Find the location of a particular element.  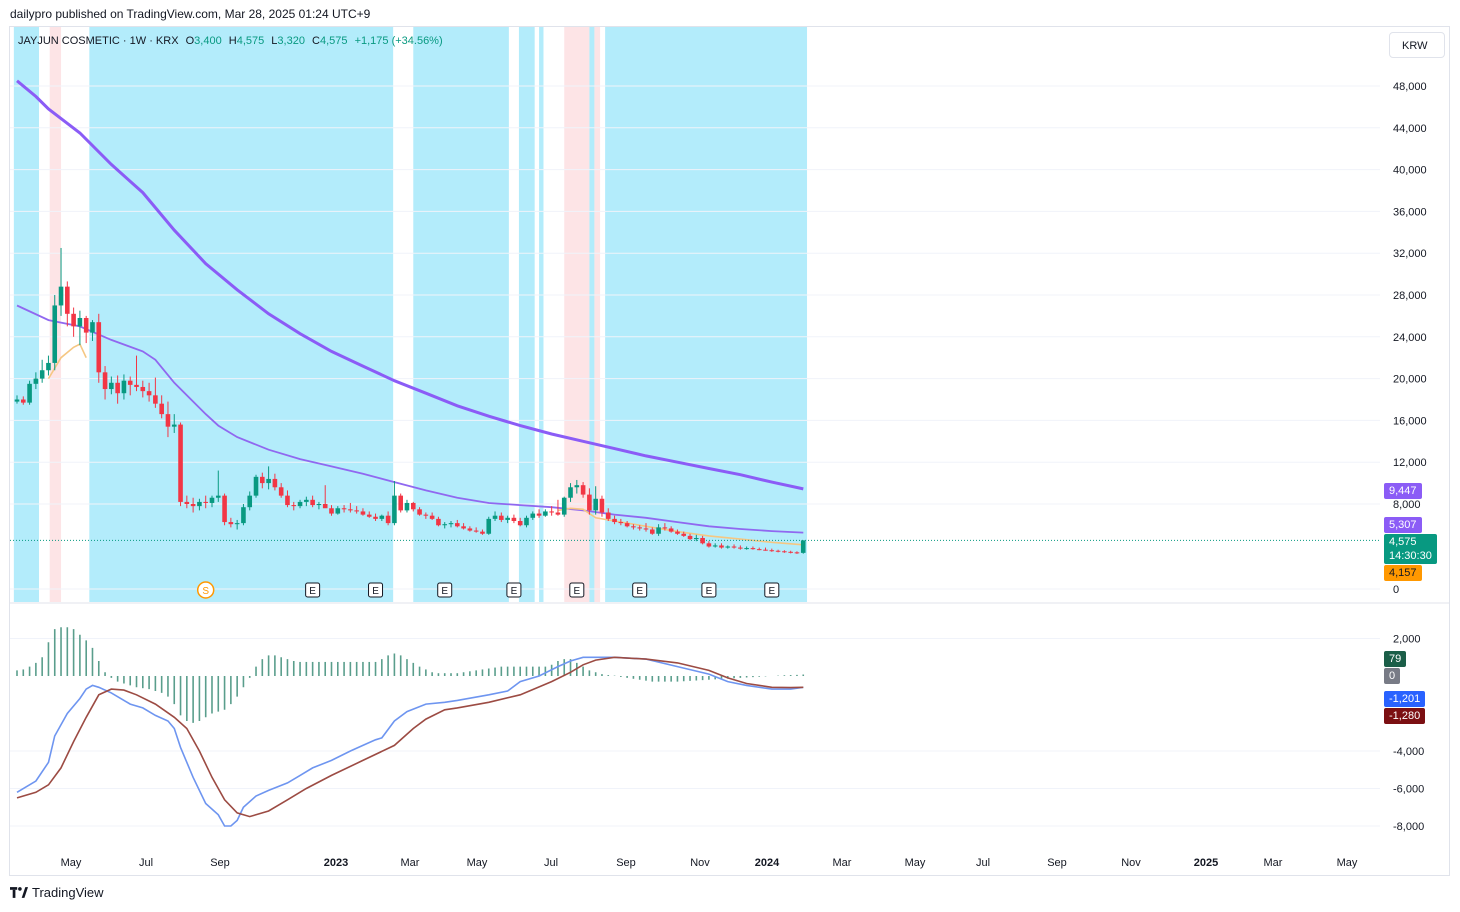

price-tick-label: 24,000 is located at coordinates (1410, 338).